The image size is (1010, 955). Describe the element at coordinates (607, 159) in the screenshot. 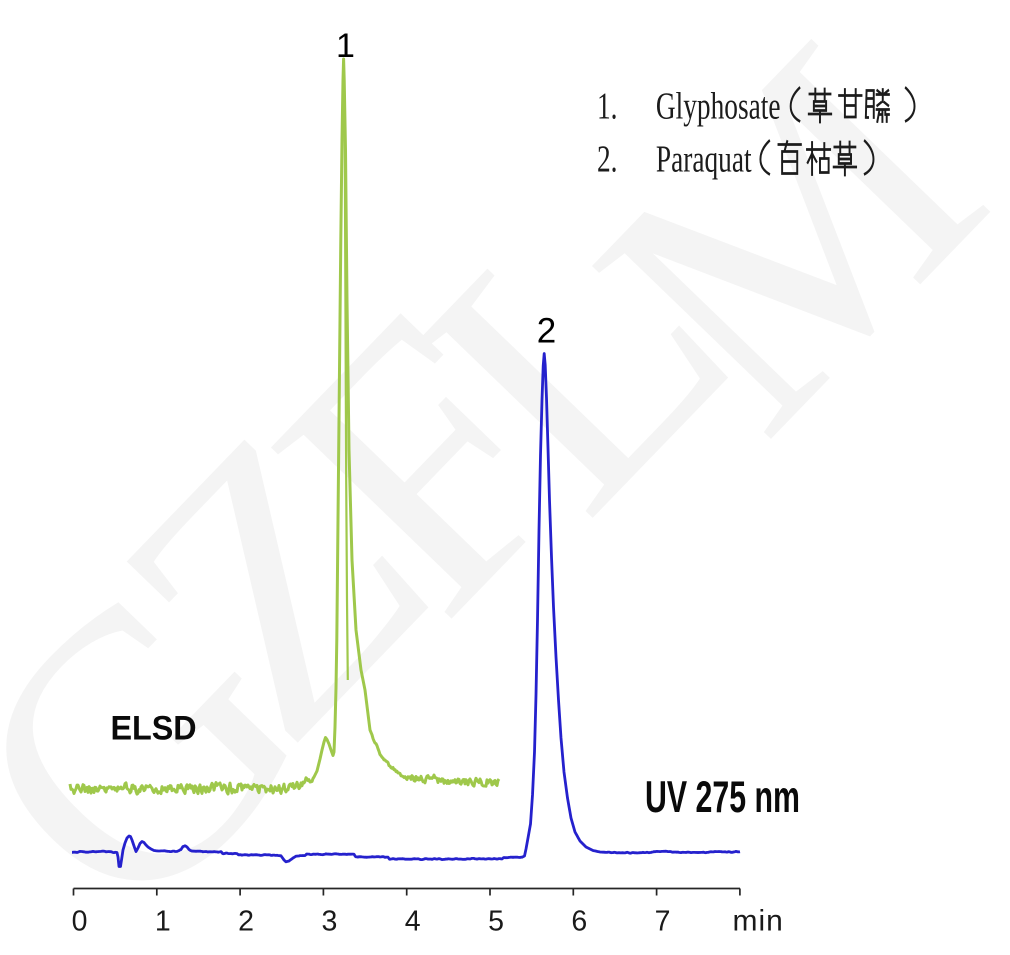

I see `svg-text: 2.` at that location.